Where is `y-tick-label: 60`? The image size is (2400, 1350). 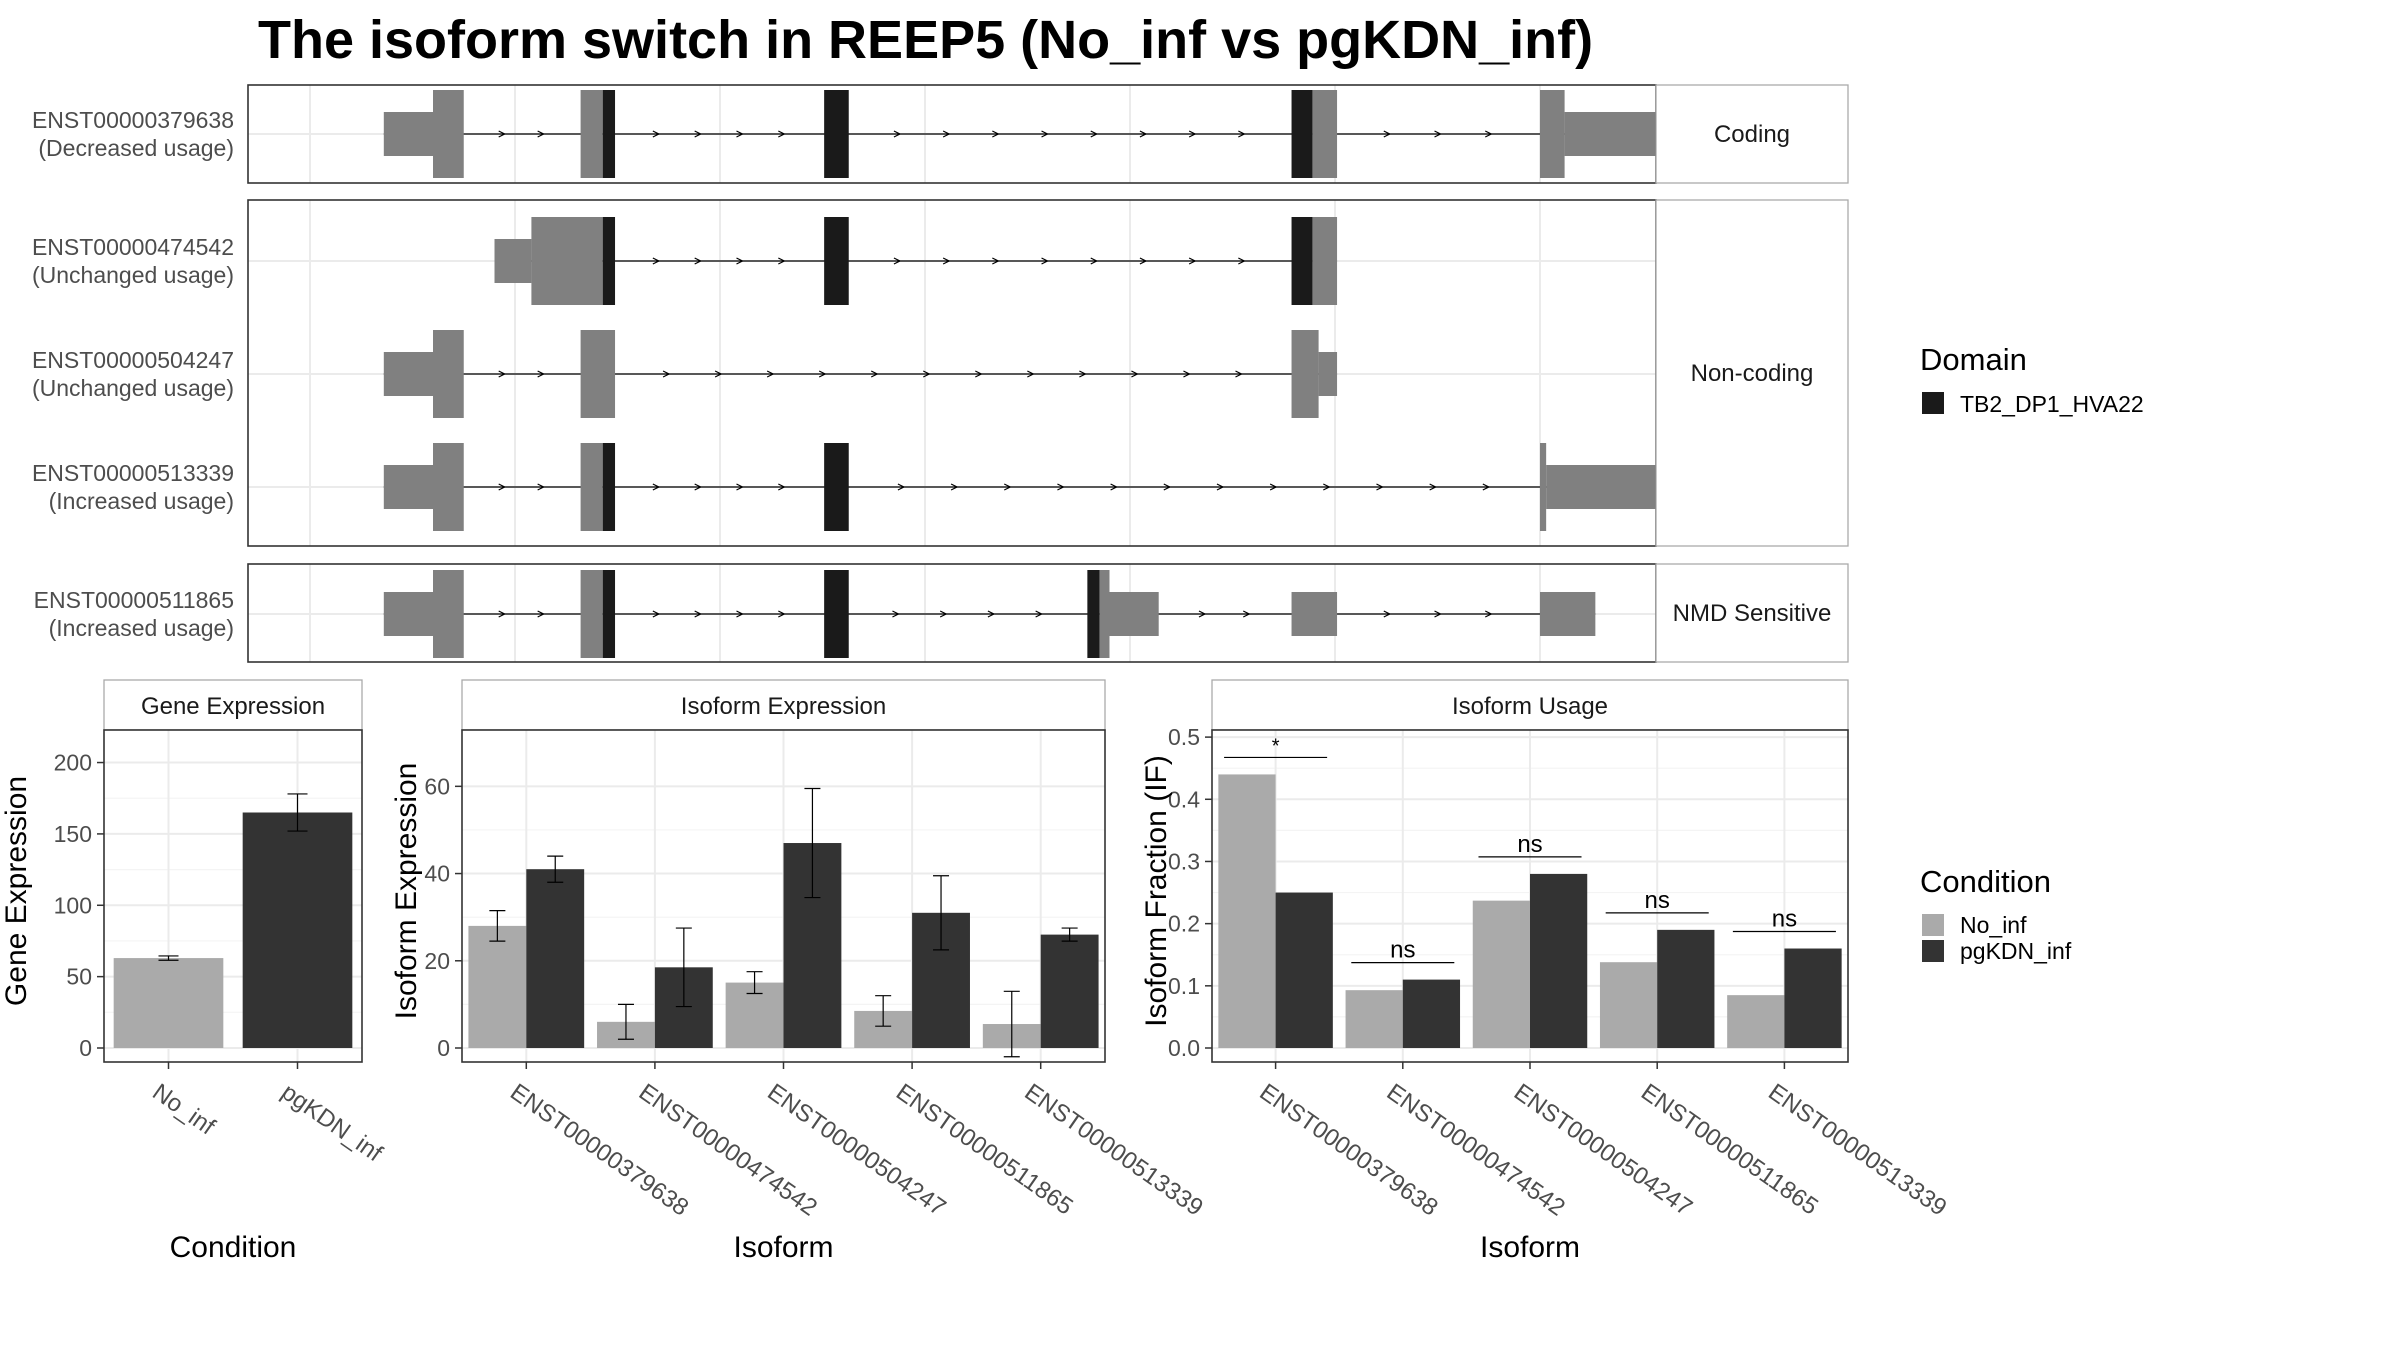 y-tick-label: 60 is located at coordinates (437, 786).